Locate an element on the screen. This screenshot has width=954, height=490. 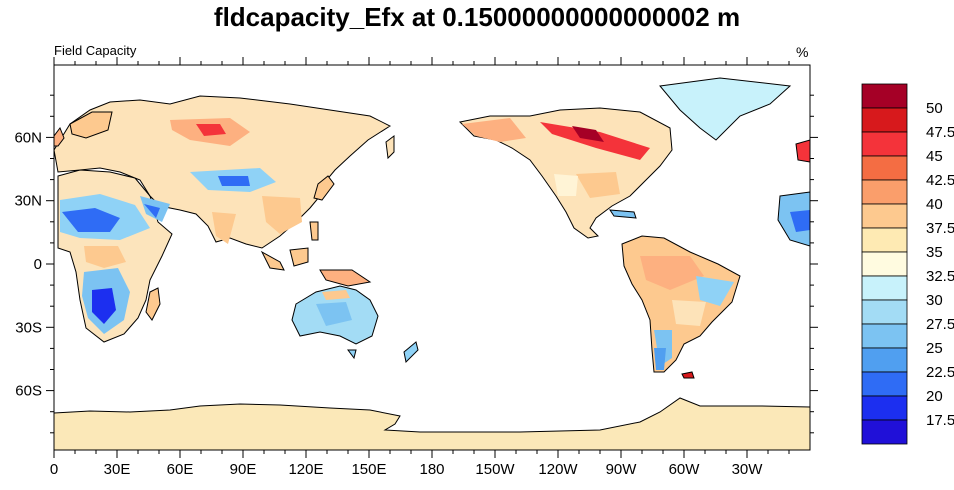
colorbar is located at coordinates (884, 264).